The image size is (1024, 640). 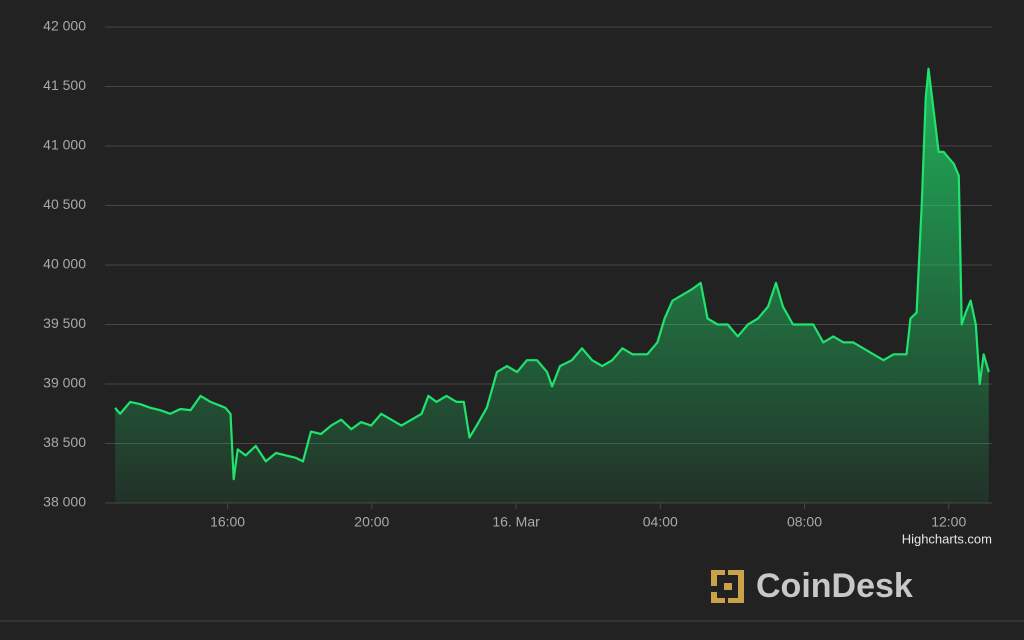 What do you see at coordinates (371, 522) in the screenshot?
I see `x-tick-label: 20:00` at bounding box center [371, 522].